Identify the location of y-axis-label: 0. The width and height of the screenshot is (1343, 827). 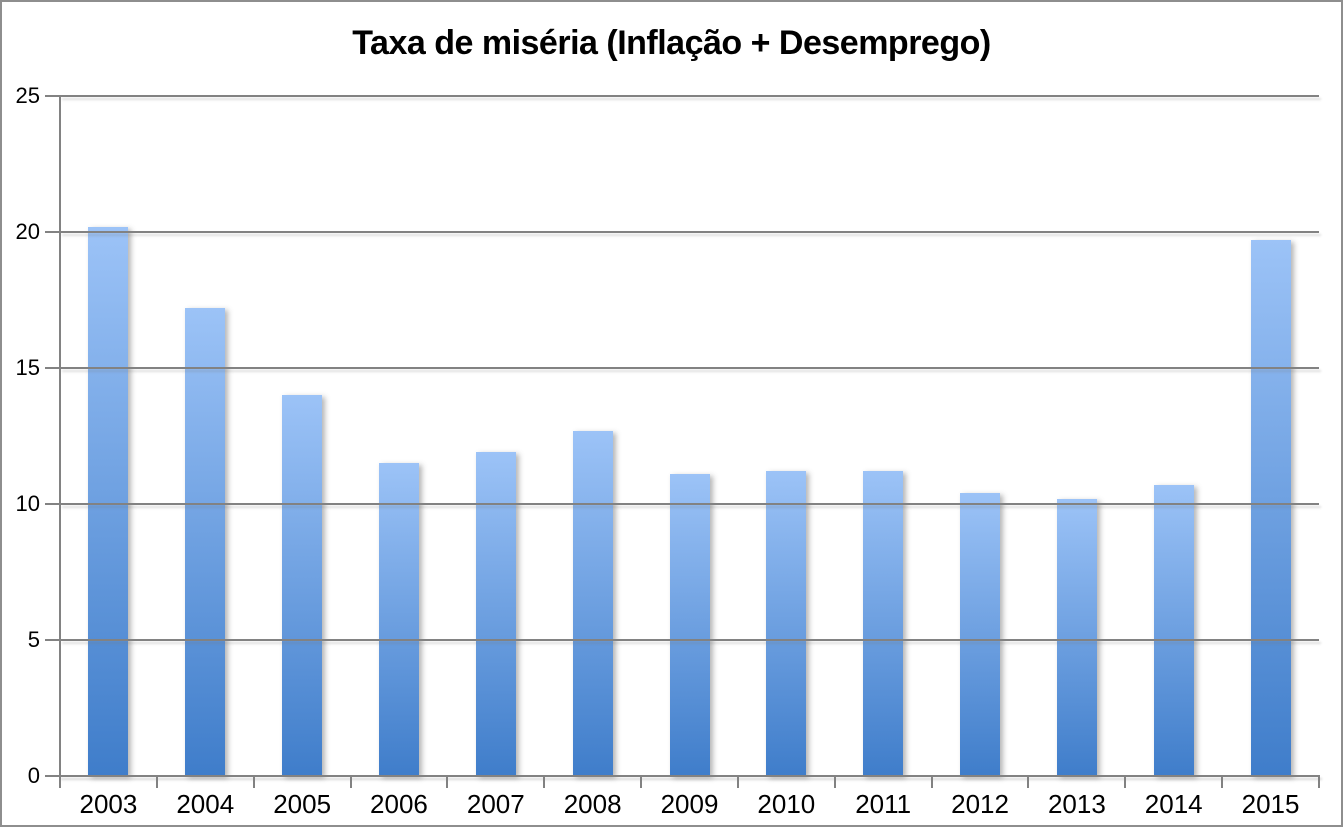
(33, 775).